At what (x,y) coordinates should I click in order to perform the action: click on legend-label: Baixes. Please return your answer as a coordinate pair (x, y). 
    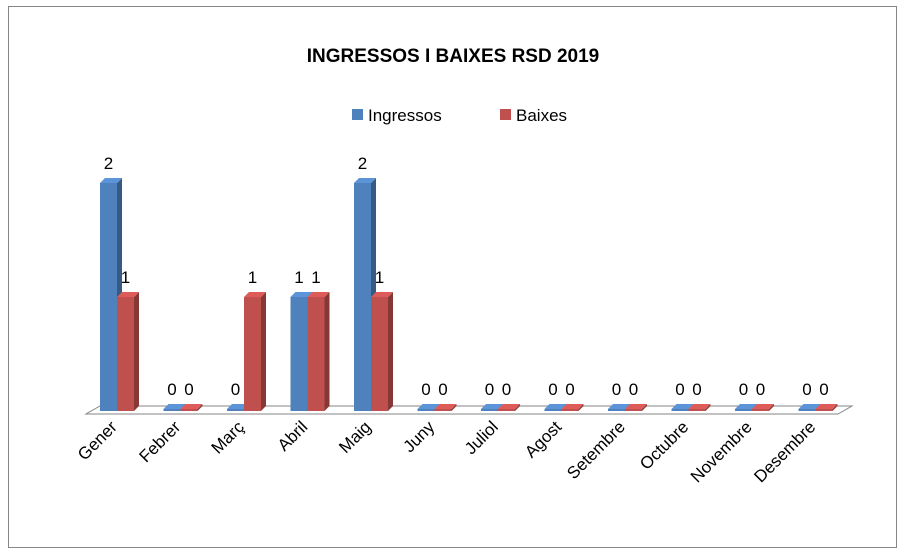
    Looking at the image, I should click on (541, 115).